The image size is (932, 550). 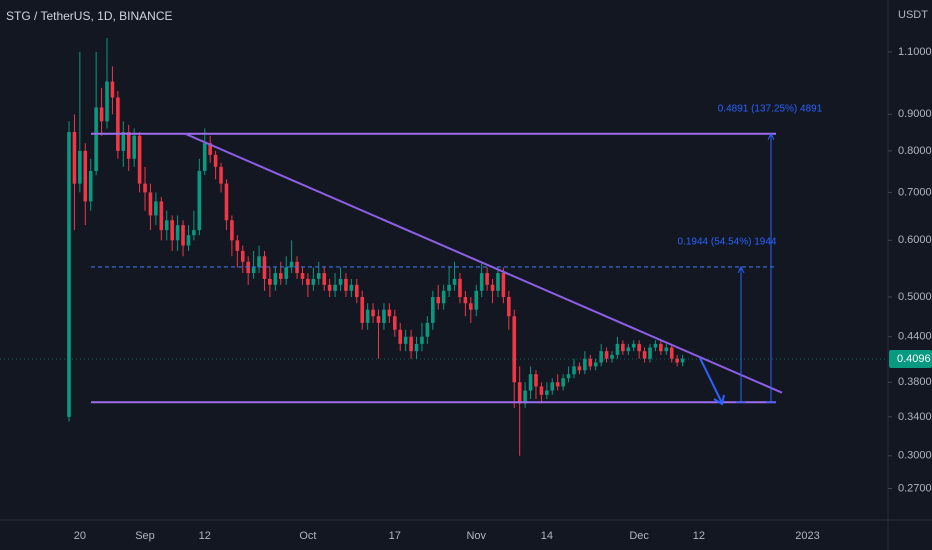 What do you see at coordinates (771, 136) in the screenshot?
I see `measure-arrow` at bounding box center [771, 136].